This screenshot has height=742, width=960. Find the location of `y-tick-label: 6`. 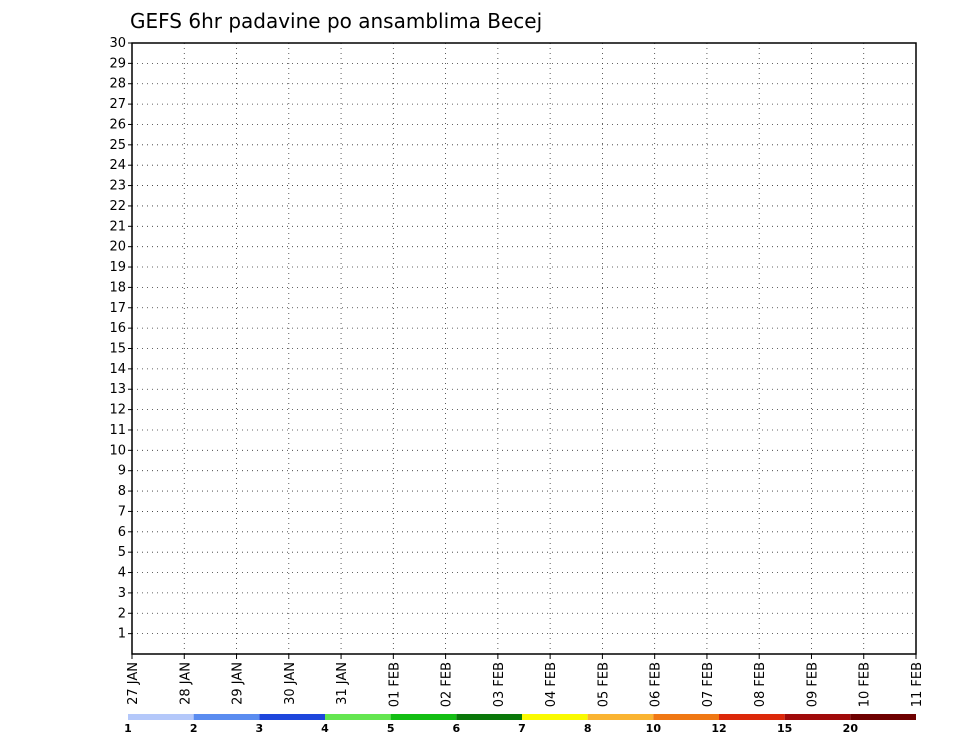

y-tick-label: 6 is located at coordinates (122, 532).